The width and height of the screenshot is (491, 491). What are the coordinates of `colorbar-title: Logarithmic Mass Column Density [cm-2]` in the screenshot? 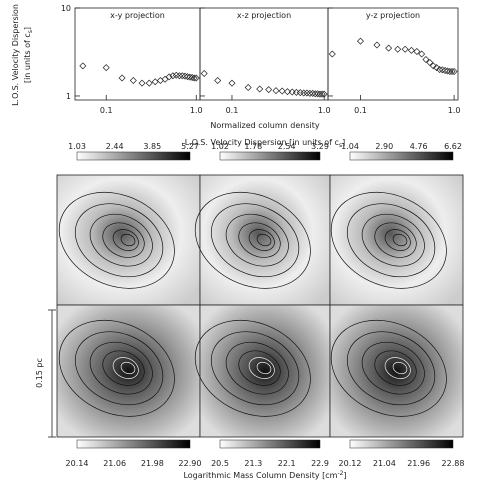 It's located at (264, 475).